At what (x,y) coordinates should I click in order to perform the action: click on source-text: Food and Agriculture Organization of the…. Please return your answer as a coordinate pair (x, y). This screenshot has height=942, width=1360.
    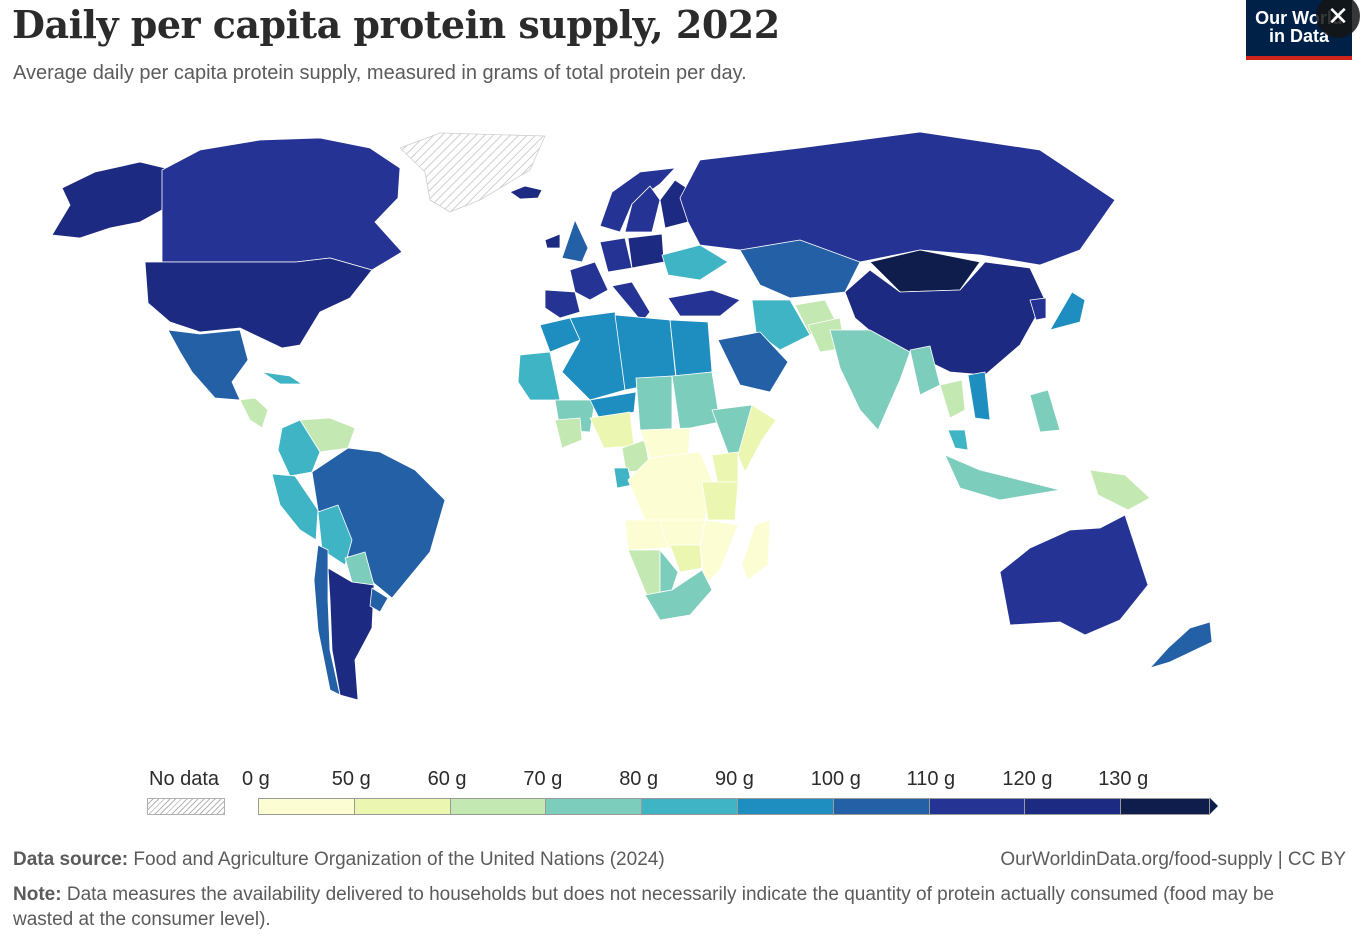
    Looking at the image, I should click on (399, 859).